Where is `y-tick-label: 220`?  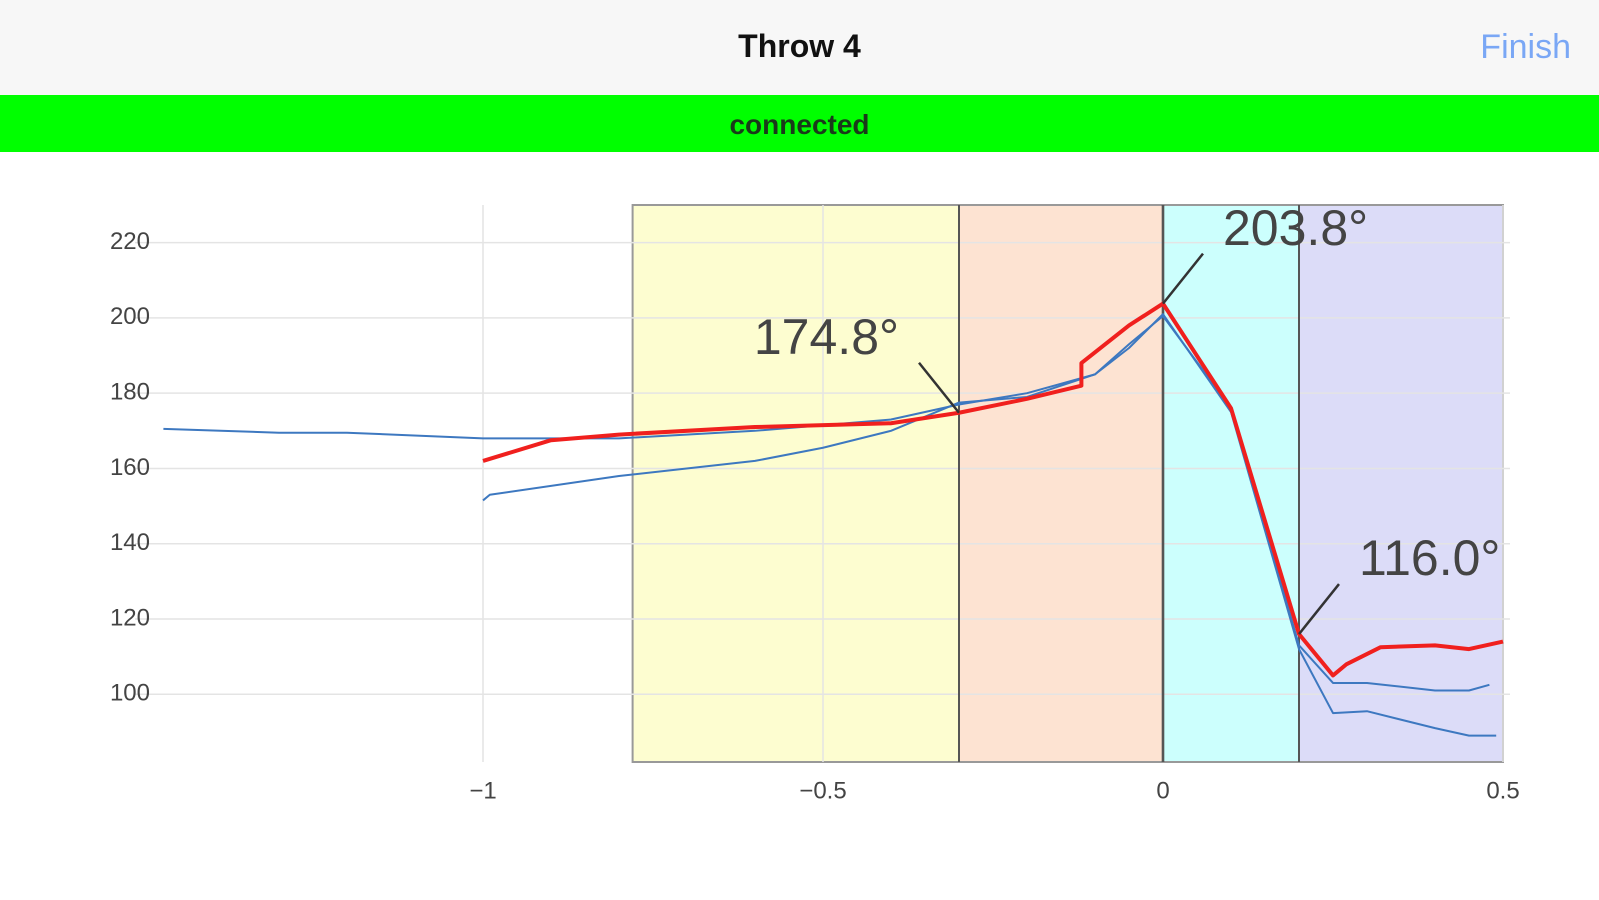 y-tick-label: 220 is located at coordinates (130, 241).